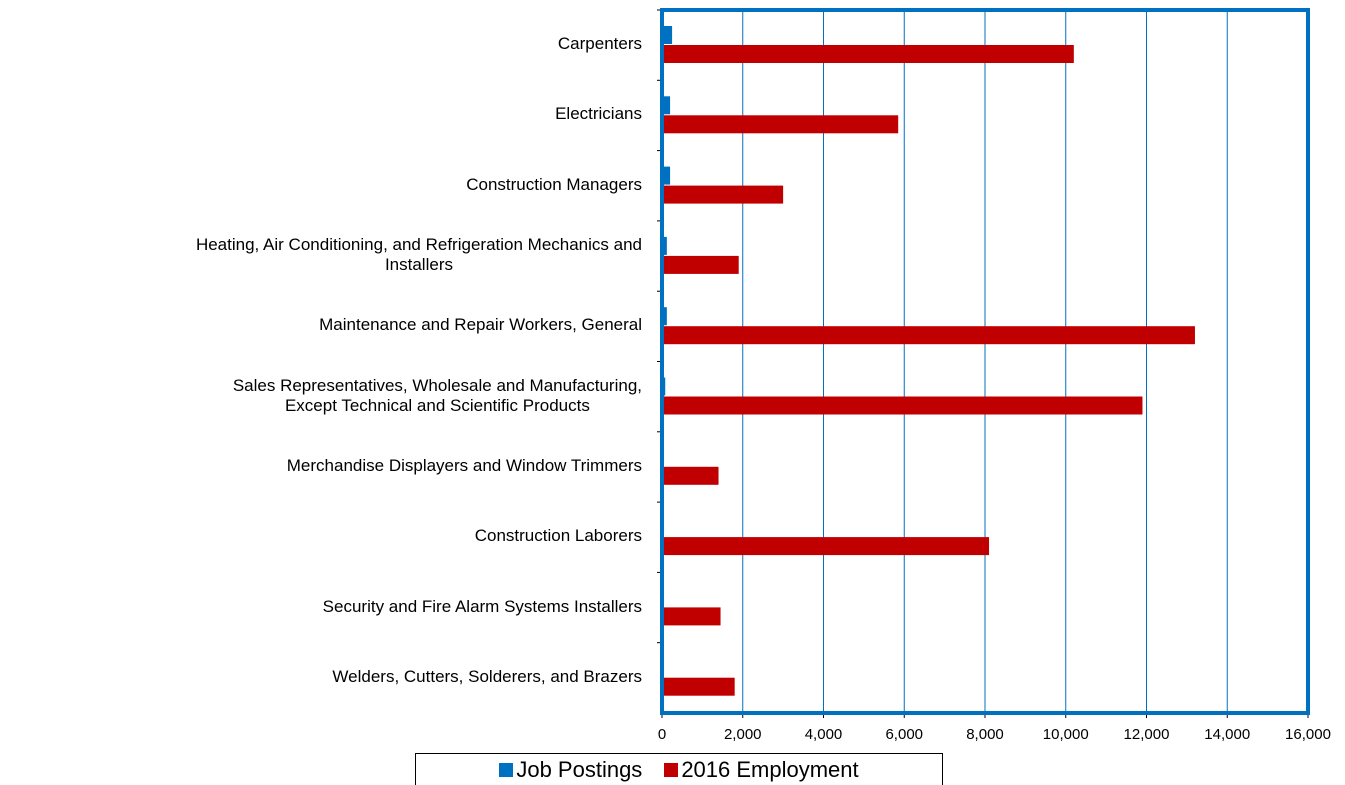  Describe the element at coordinates (985, 734) in the screenshot. I see `x-tick-label: 8,000` at that location.